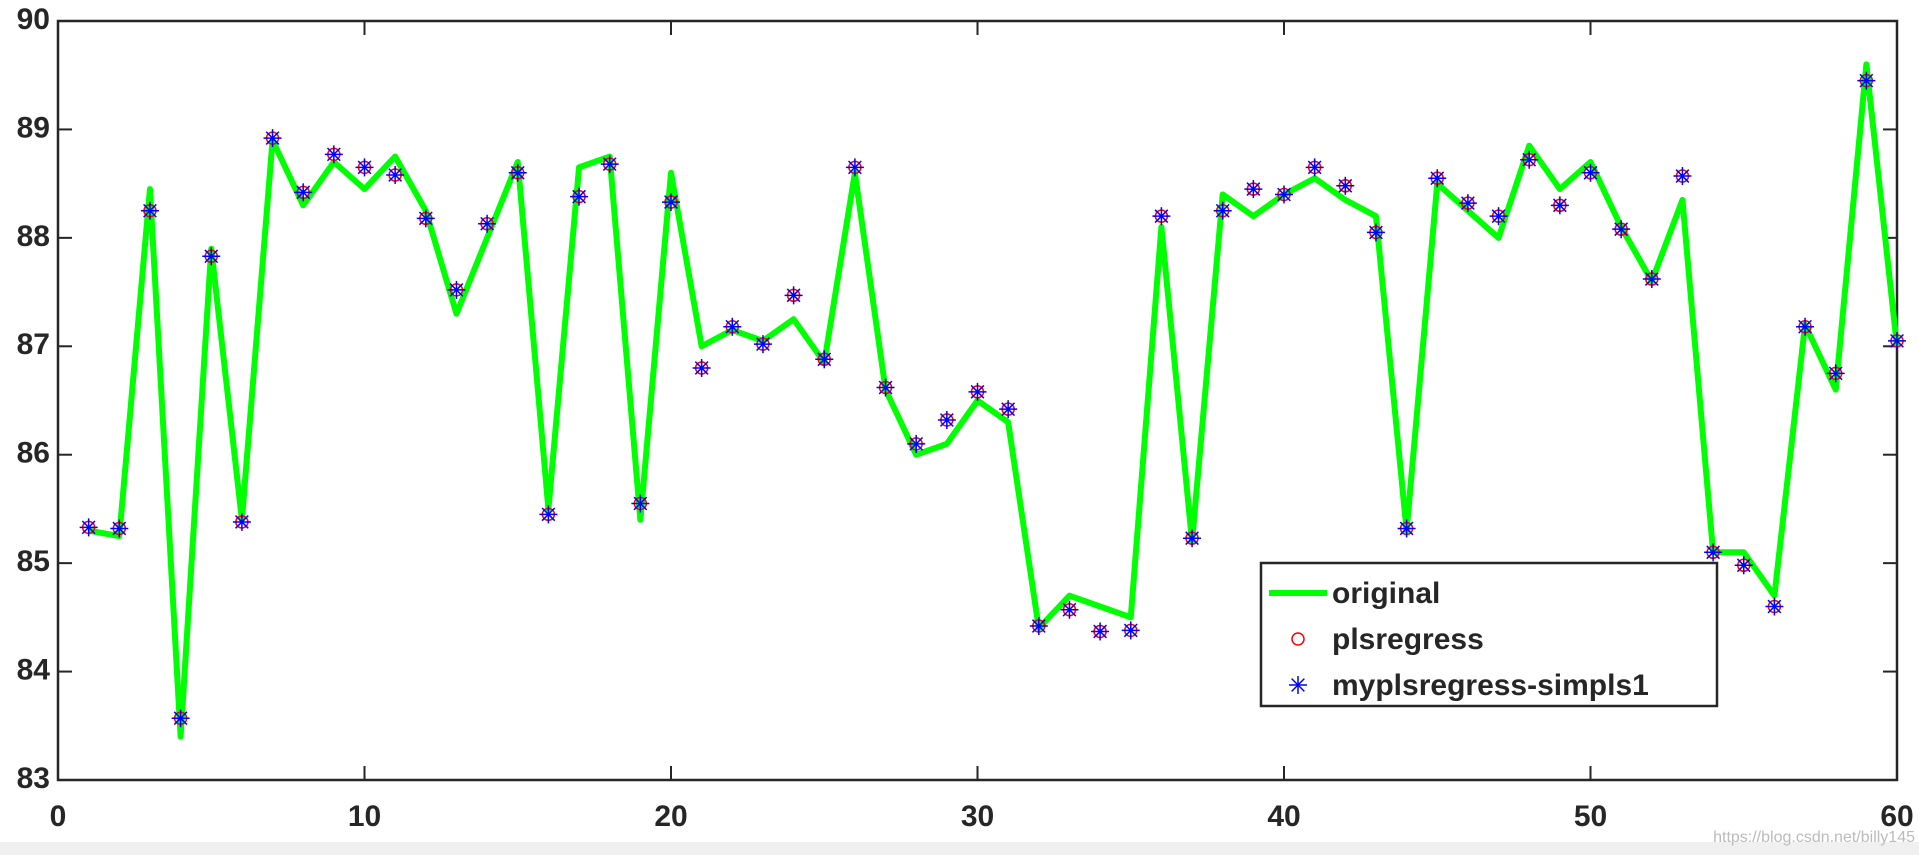 This screenshot has width=1919, height=855. What do you see at coordinates (1386, 593) in the screenshot?
I see `legend-label: original` at bounding box center [1386, 593].